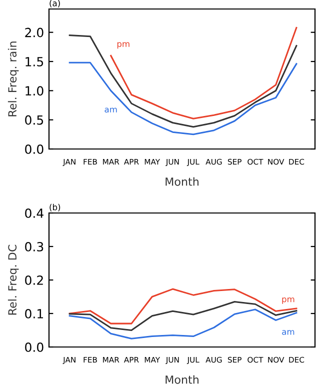 Image resolution: width=322 pixels, height=391 pixels. What do you see at coordinates (13, 279) in the screenshot?
I see `y-axis-title: Rel. Freq. DC` at bounding box center [13, 279].